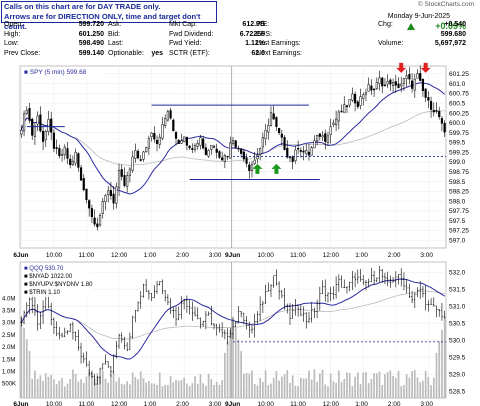 The width and height of the screenshot is (480, 406). Describe the element at coordinates (150, 255) in the screenshot. I see `x-axis-tick: 1:00` at that location.